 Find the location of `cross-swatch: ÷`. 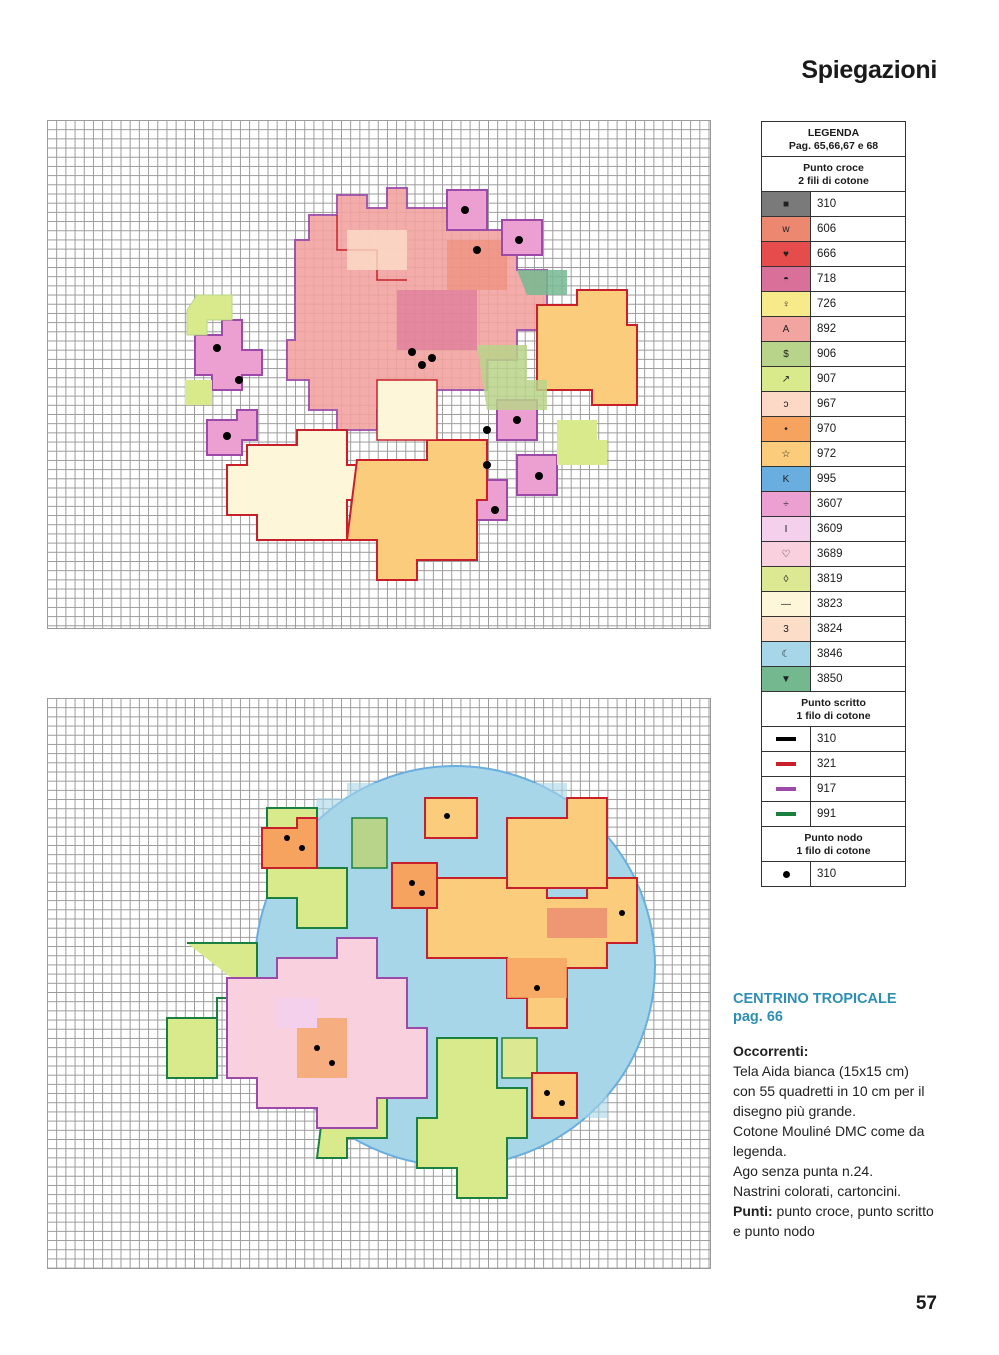

cross-swatch: ÷ is located at coordinates (786, 504).